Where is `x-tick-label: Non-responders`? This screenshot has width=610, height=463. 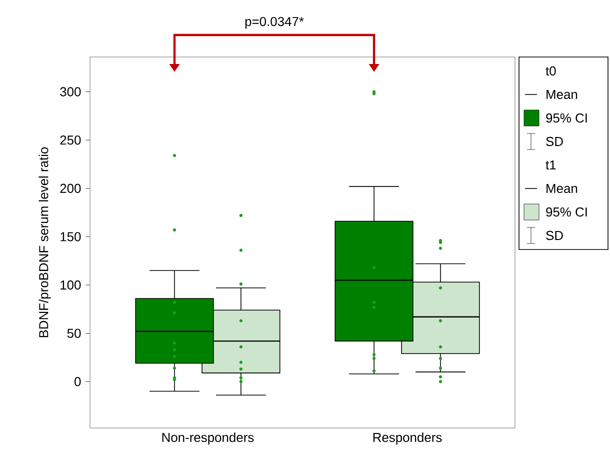
x-tick-label: Non-responders is located at coordinates (208, 438).